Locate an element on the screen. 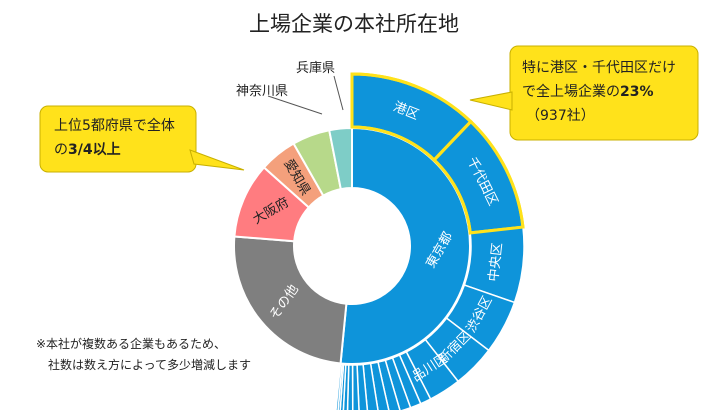 This screenshot has height=410, width=708. callout-left-line1: 上位5都府県で全体 is located at coordinates (114, 126).